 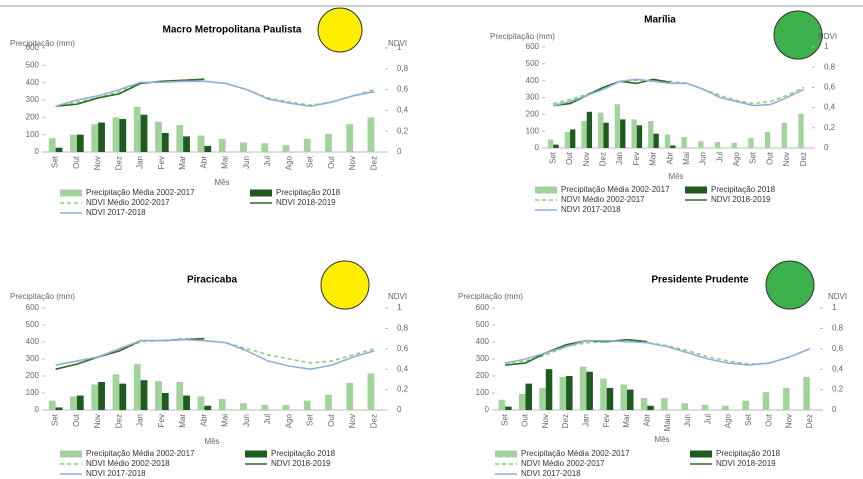 I want to click on y-tick-label: 200, so click(x=483, y=375).